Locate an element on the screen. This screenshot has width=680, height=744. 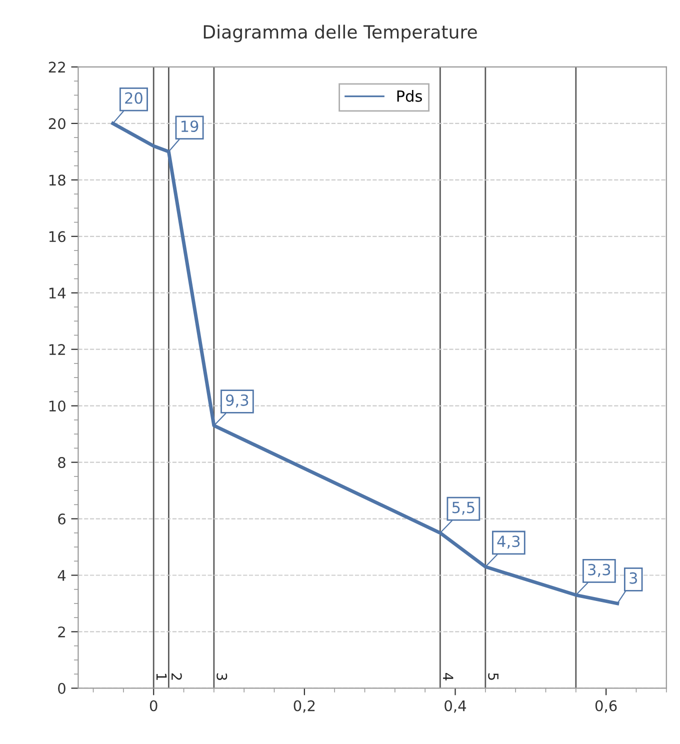
y-tick-label: 12 is located at coordinates (57, 349).